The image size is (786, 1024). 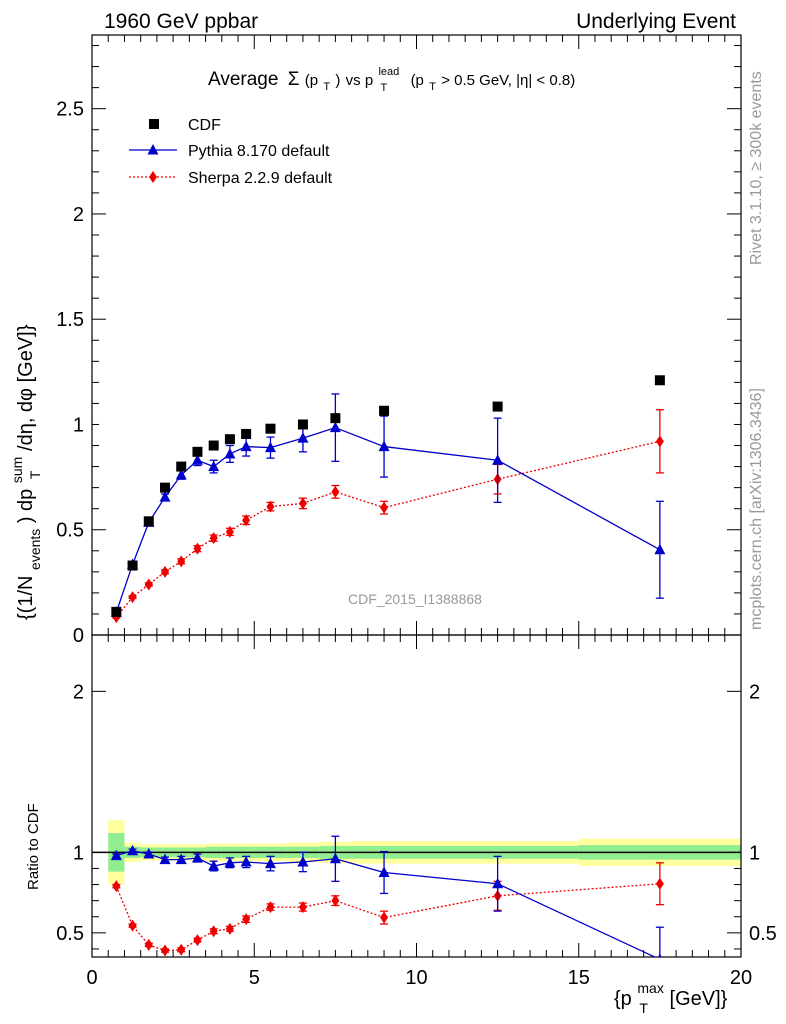 What do you see at coordinates (254, 978) in the screenshot?
I see `x-tick-label: 5` at bounding box center [254, 978].